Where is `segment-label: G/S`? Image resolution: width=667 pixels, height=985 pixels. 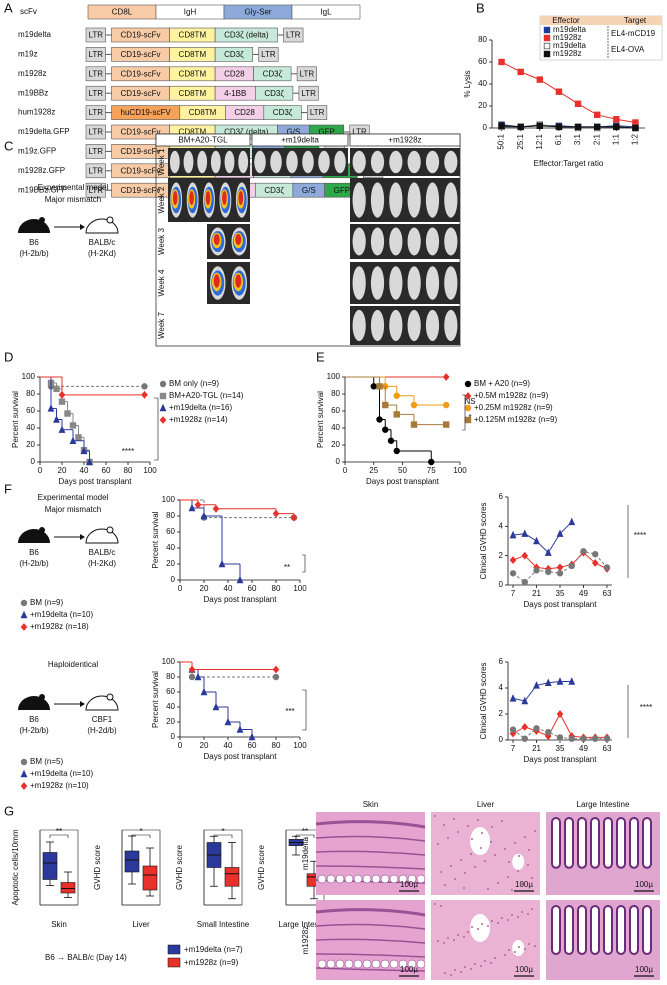 segment-label: G/S is located at coordinates (309, 190).